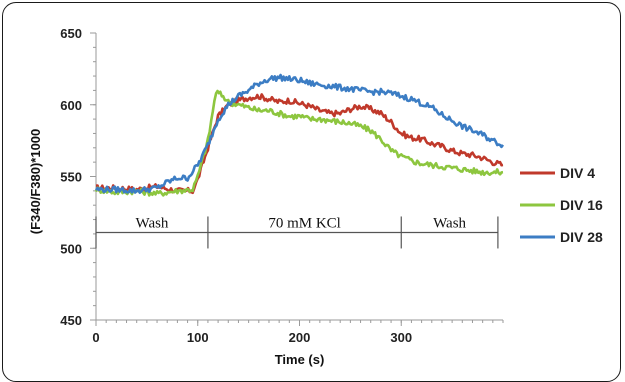  I want to click on x-axis-title: Time (s), so click(300, 359).